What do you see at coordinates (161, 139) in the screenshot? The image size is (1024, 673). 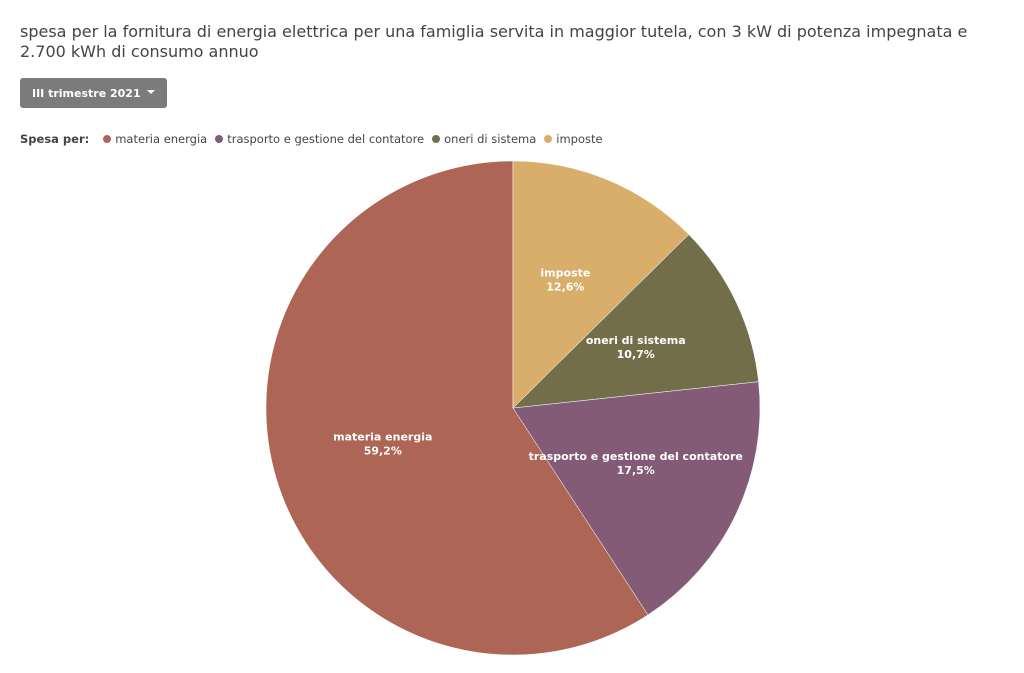 I see `legend-label: materia energia` at bounding box center [161, 139].